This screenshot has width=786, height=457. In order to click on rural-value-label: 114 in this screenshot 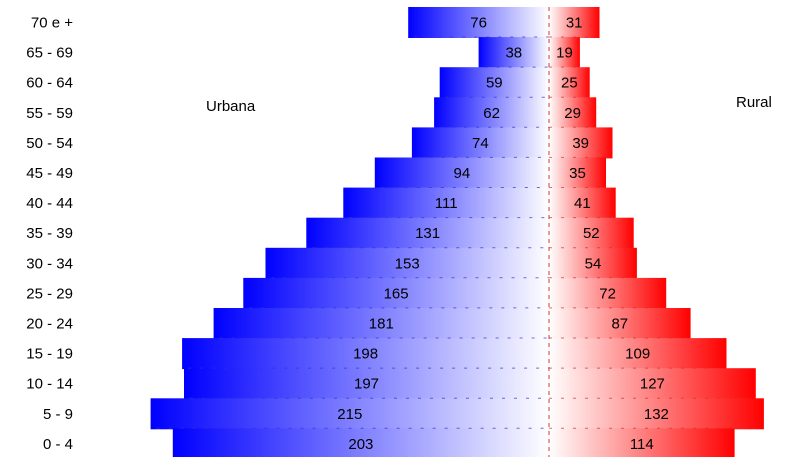, I will do `click(642, 444)`.